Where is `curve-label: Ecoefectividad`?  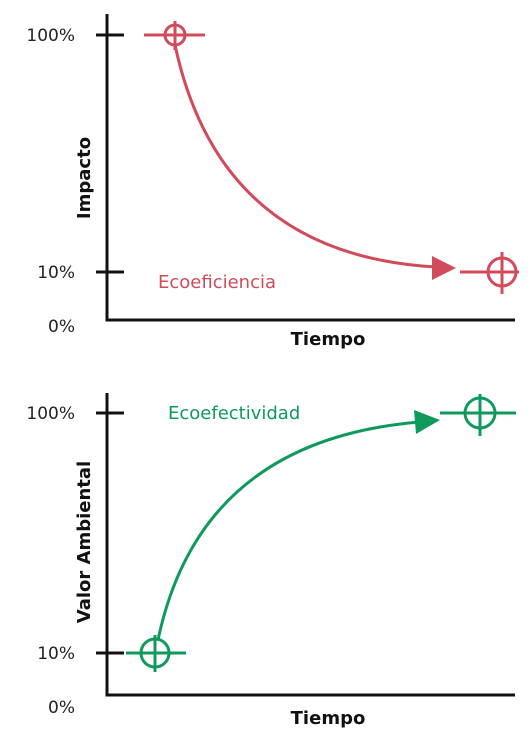 curve-label: Ecoefectividad is located at coordinates (234, 413).